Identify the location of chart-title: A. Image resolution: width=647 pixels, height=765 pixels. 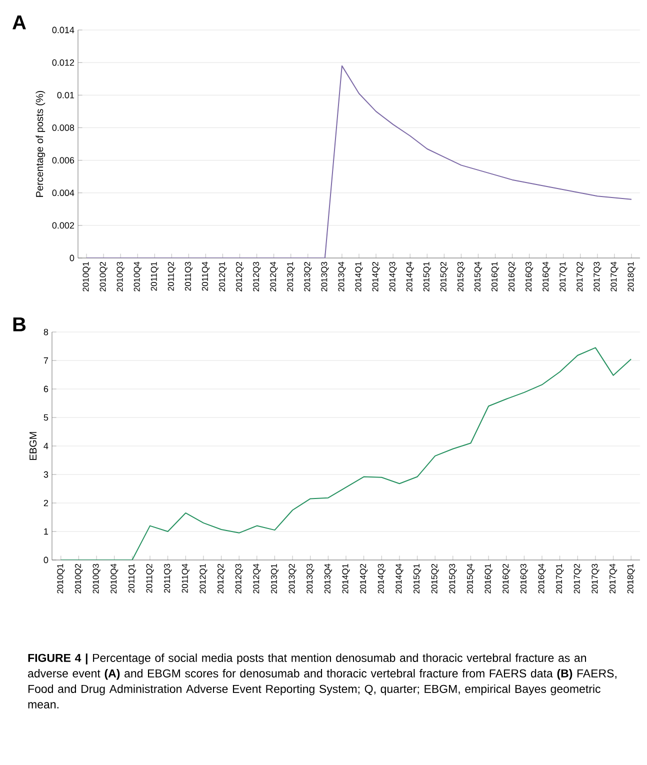
(19, 23).